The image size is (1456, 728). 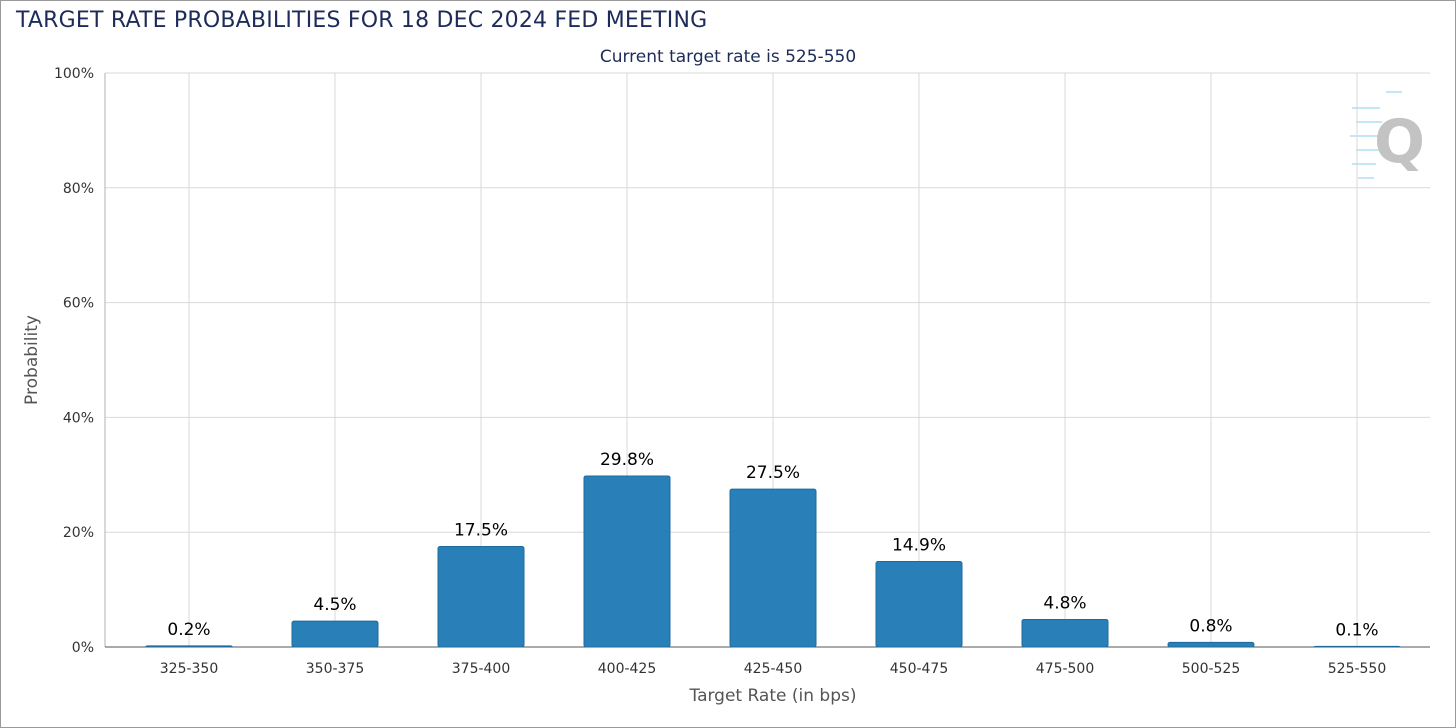 I want to click on data-label-500-525: 0.8%, so click(x=1210, y=626).